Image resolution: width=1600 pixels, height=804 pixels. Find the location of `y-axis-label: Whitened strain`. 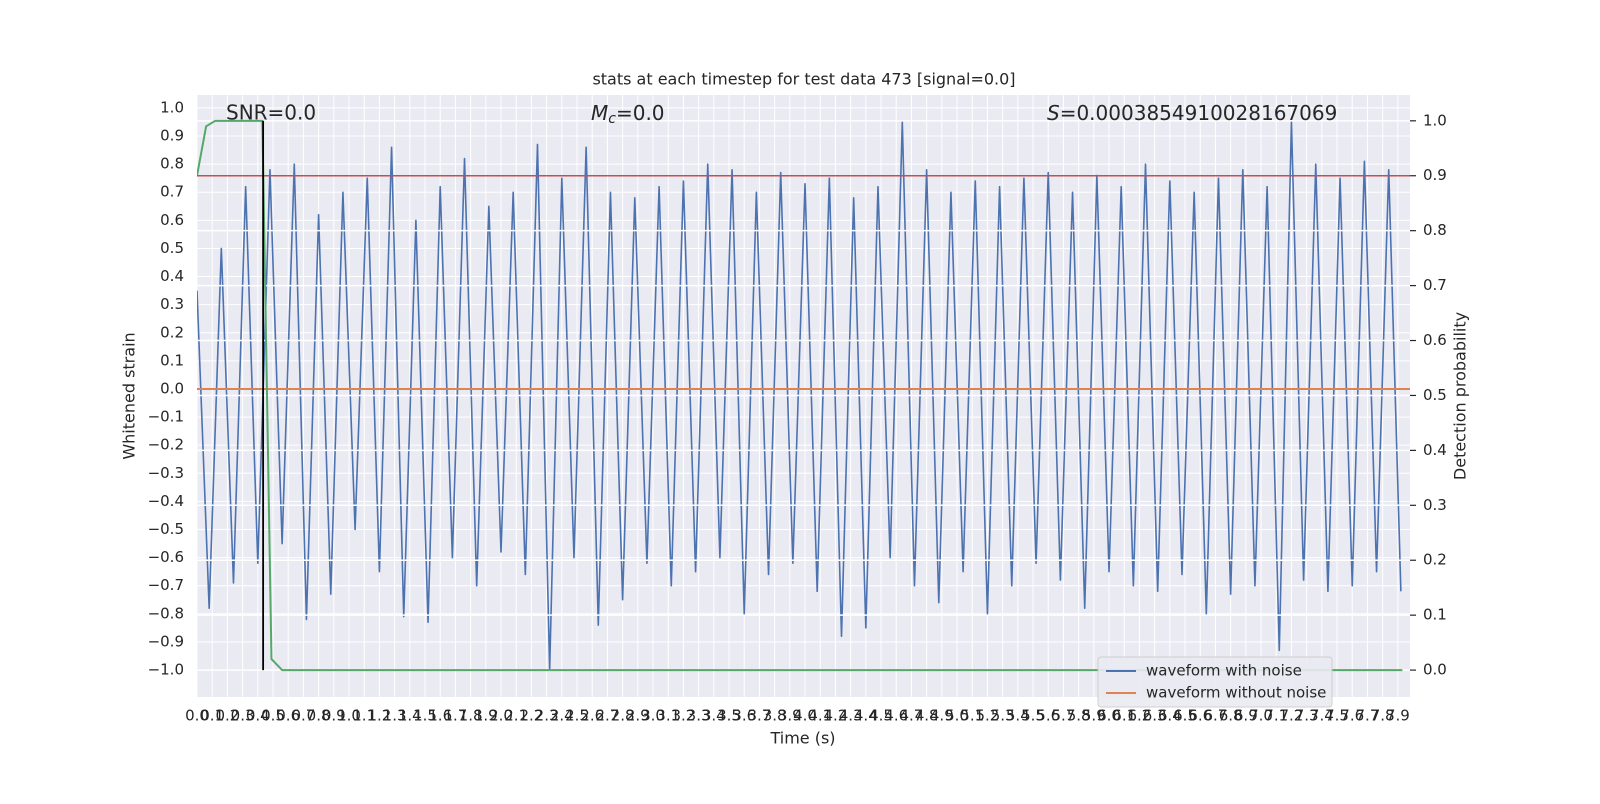

y-axis-label: Whitened strain is located at coordinates (129, 395).